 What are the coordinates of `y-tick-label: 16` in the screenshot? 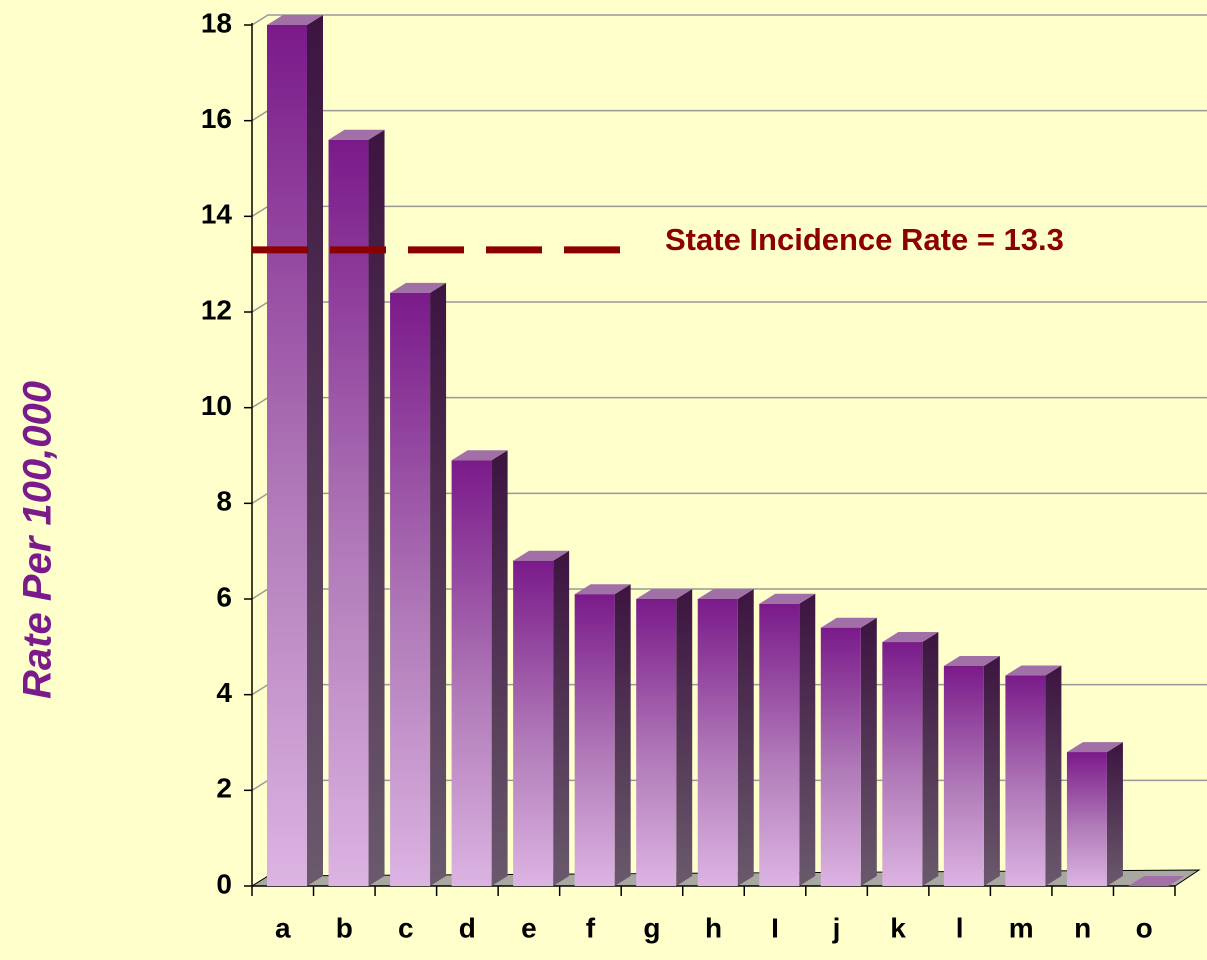 It's located at (216, 118).